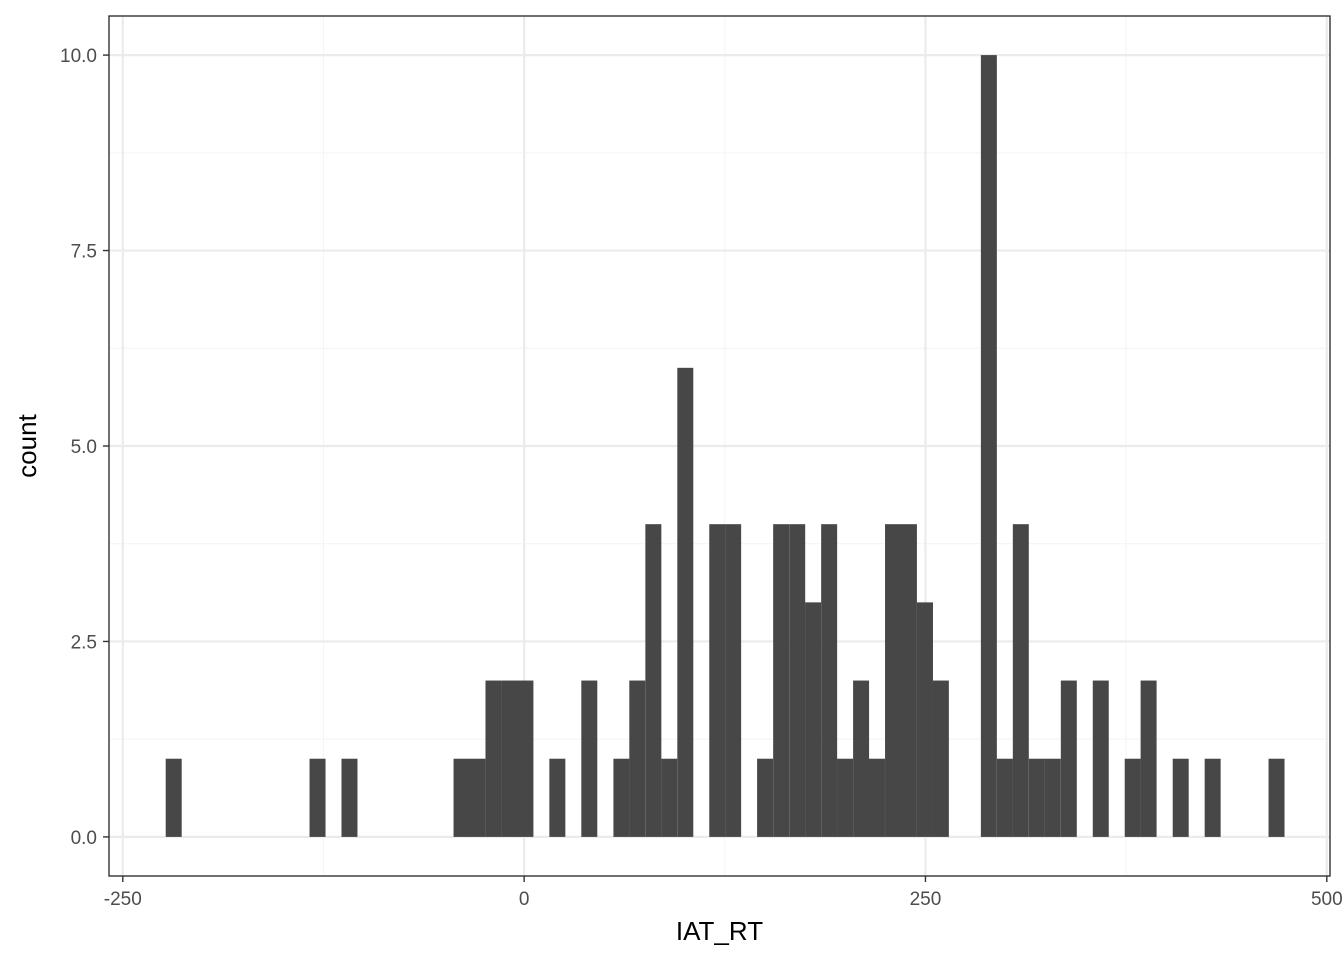 The height and width of the screenshot is (960, 1344). Describe the element at coordinates (524, 899) in the screenshot. I see `x-tick-label: 0` at that location.